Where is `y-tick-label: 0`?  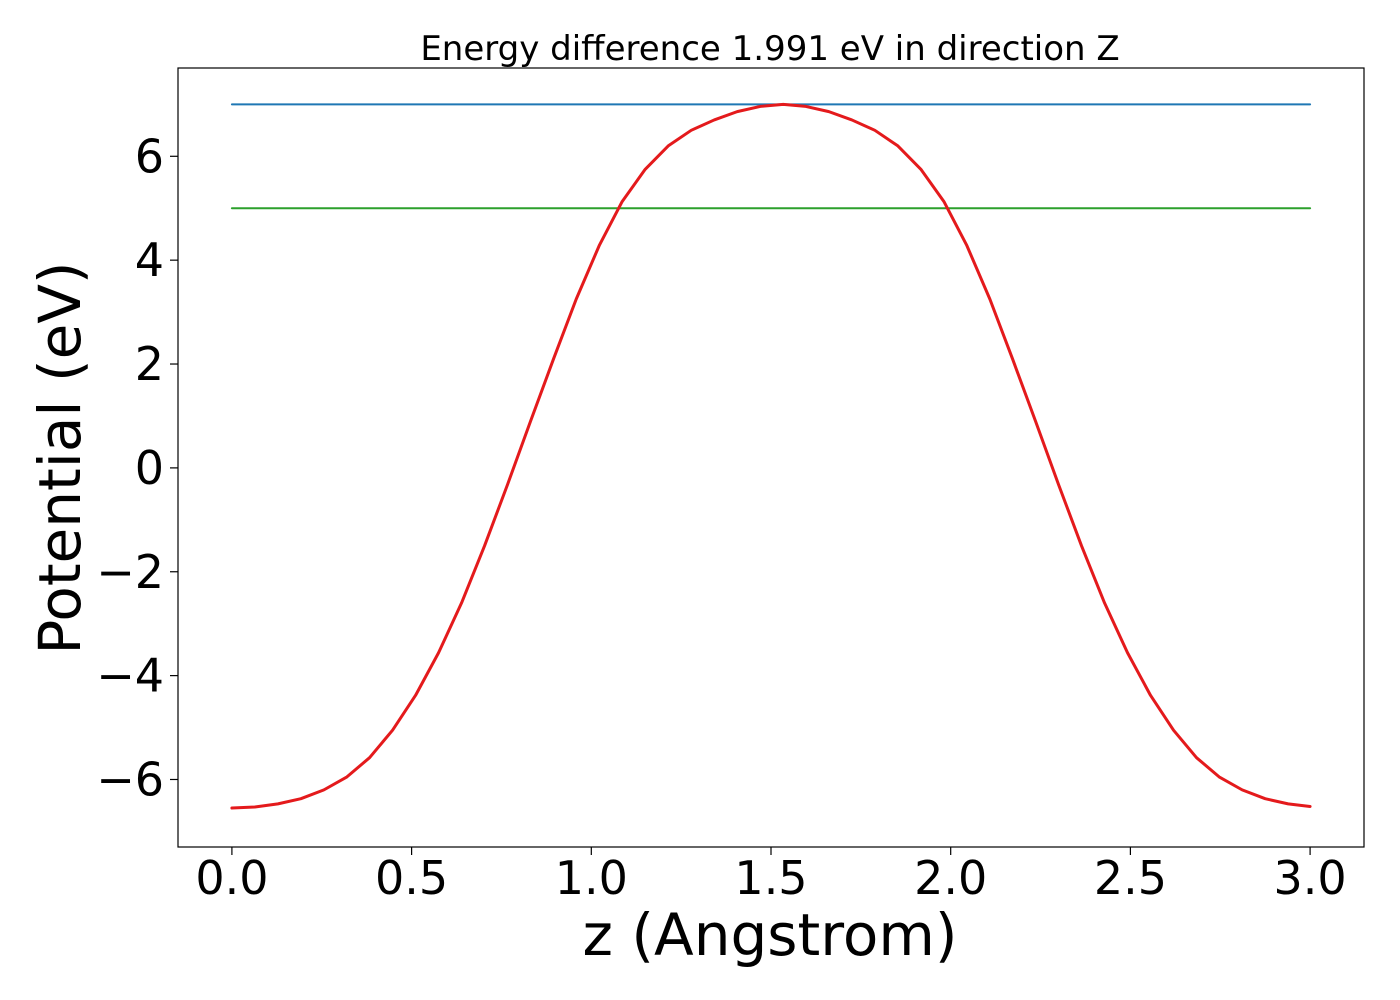 y-tick-label: 0 is located at coordinates (149, 468).